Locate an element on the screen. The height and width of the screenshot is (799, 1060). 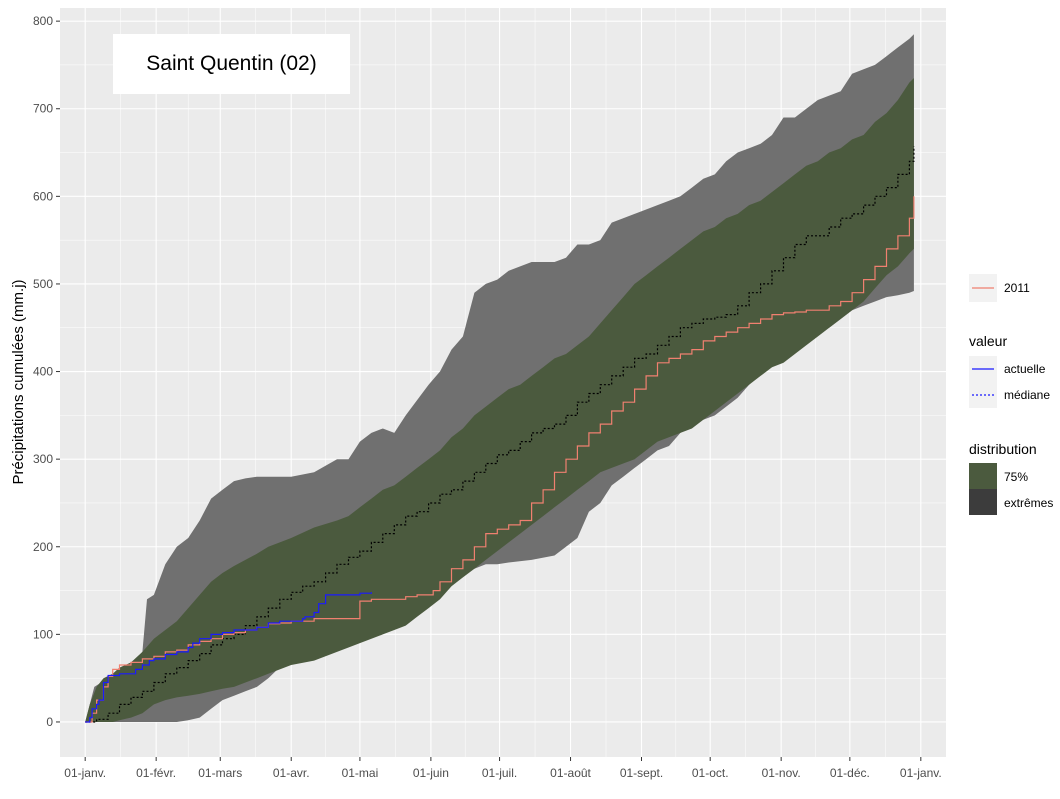
x-tick-label: 01-mars is located at coordinates (220, 773).